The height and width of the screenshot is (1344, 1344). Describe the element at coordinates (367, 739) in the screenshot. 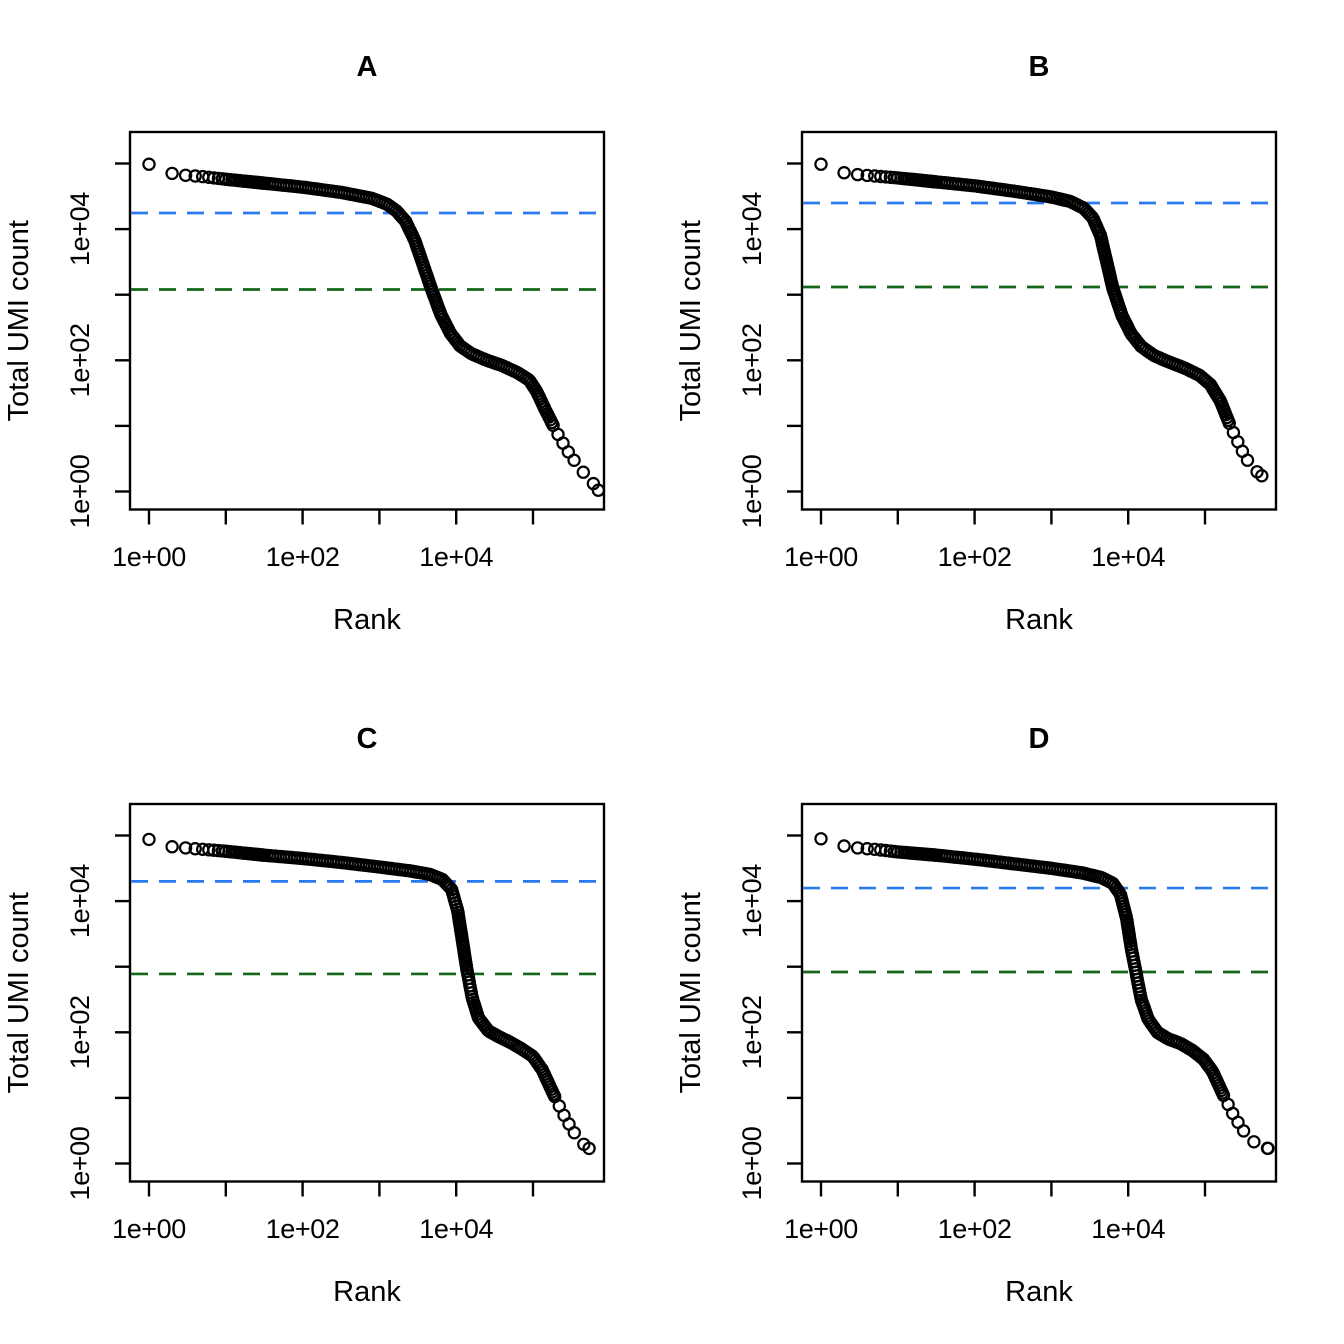

I see `panel-title: C` at that location.